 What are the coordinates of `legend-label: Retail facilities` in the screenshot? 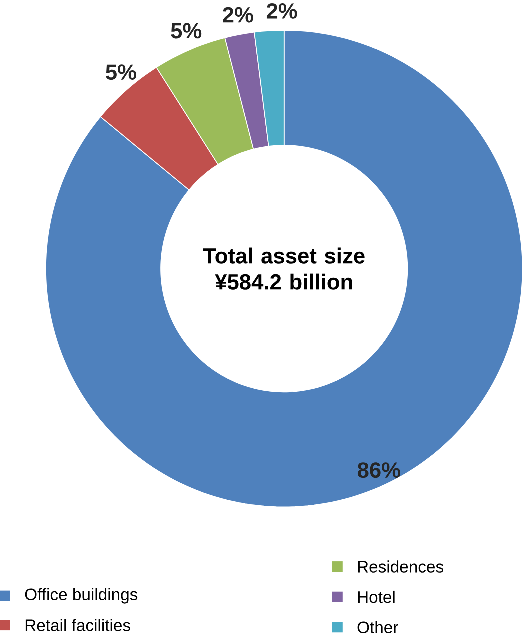 It's located at (78, 625).